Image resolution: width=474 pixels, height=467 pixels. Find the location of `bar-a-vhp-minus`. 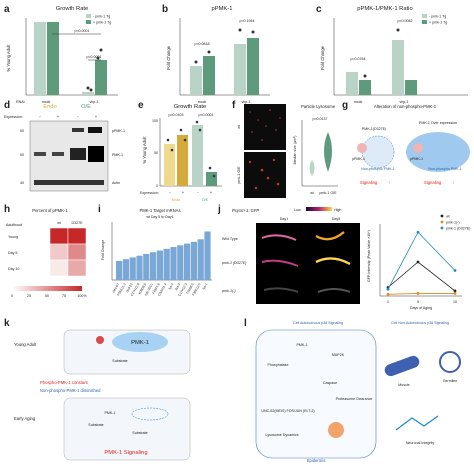

bar-a-vhp-minus is located at coordinates (88, 93).